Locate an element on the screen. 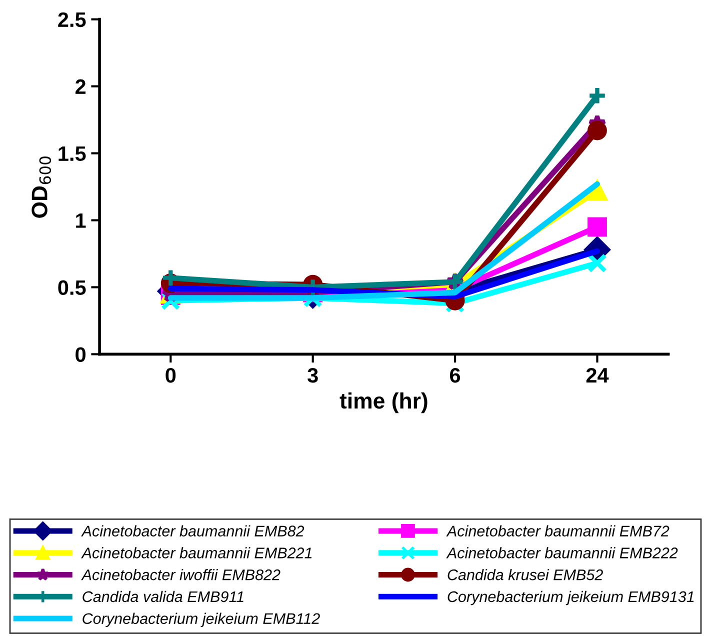 The image size is (711, 644). y-tick-label: 0.5 is located at coordinates (72, 287).